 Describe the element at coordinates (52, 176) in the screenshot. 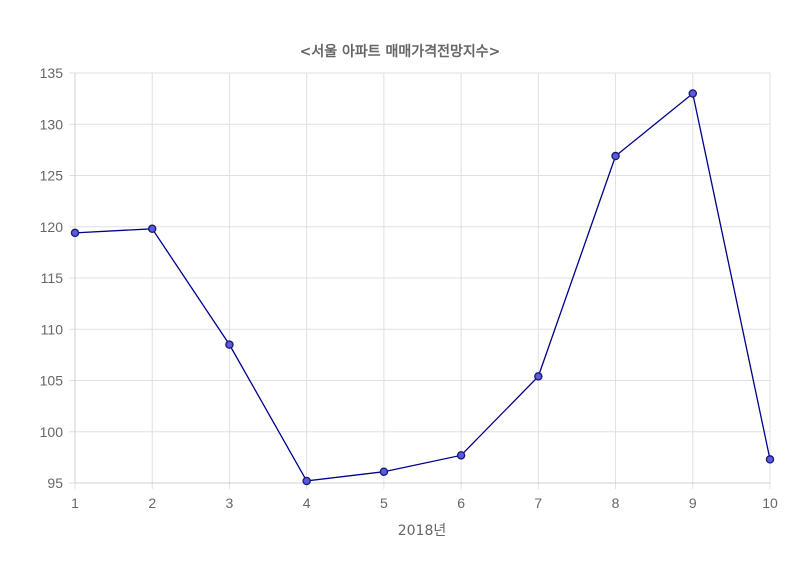

I see `y-tick-label: 125` at that location.